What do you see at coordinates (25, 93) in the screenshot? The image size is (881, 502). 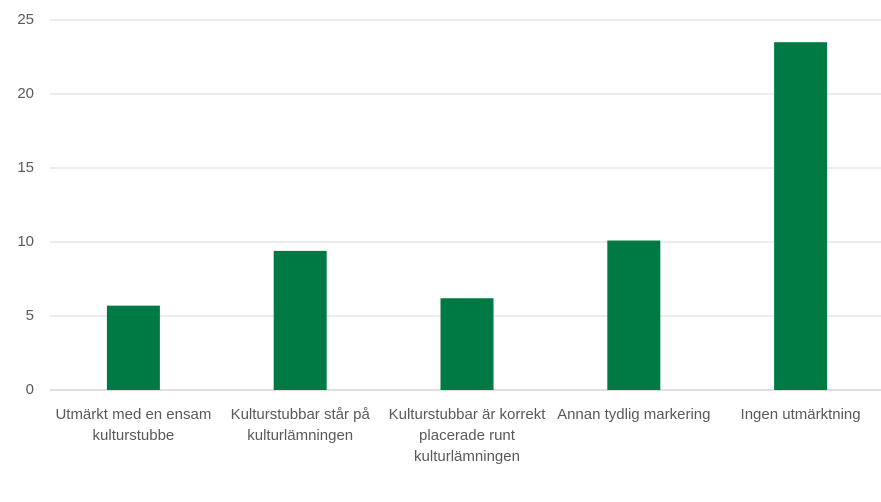 I see `y-tick-label: 20` at bounding box center [25, 93].